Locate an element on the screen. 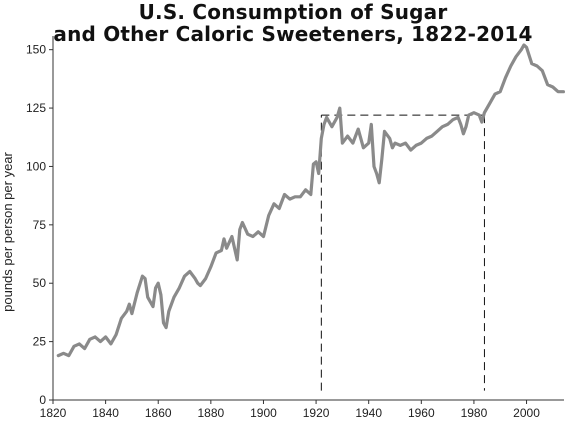 The height and width of the screenshot is (422, 566). chart-title-line-1: U.S. Consumption of Sugar is located at coordinates (293, 12).